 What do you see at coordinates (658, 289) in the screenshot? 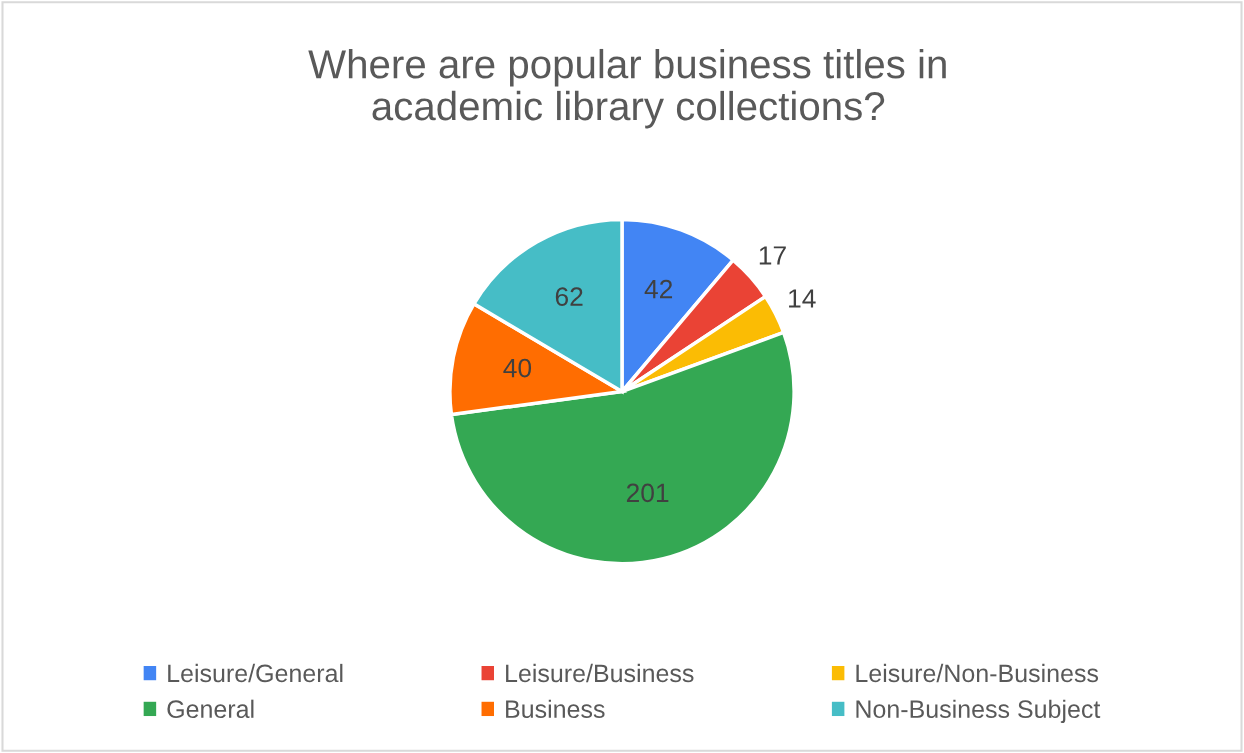
I see `data-label: 42` at bounding box center [658, 289].